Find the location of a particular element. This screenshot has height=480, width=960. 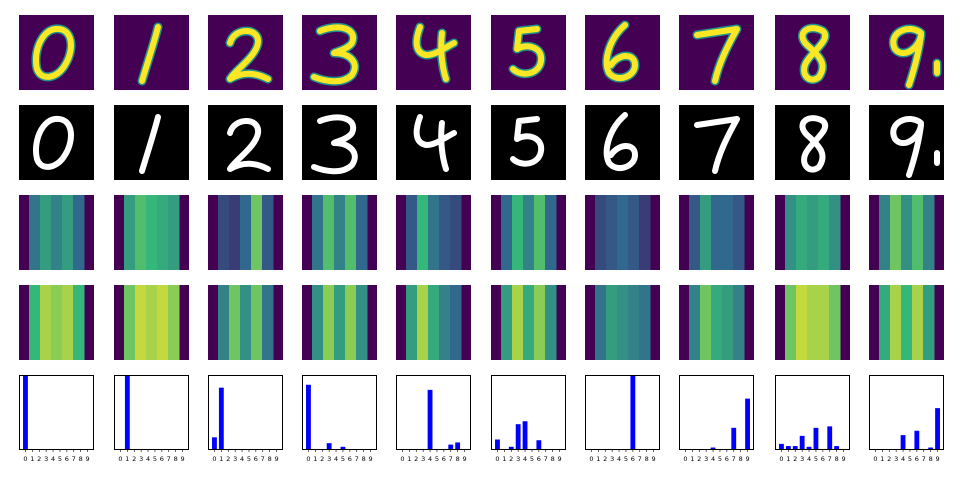

digit-9-stroke is located at coordinates (915, 57).